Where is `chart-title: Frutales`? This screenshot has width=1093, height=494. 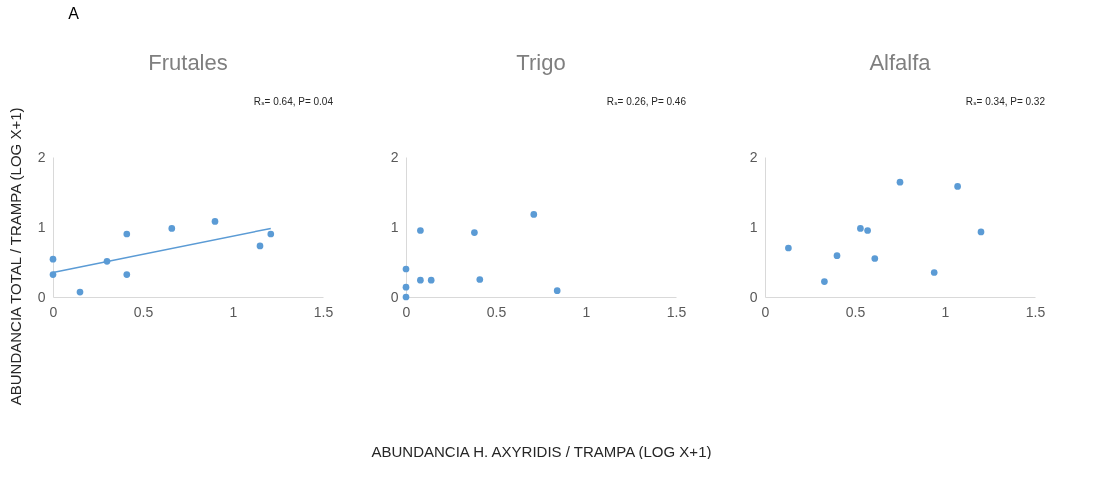
chart-title: Frutales is located at coordinates (188, 62).